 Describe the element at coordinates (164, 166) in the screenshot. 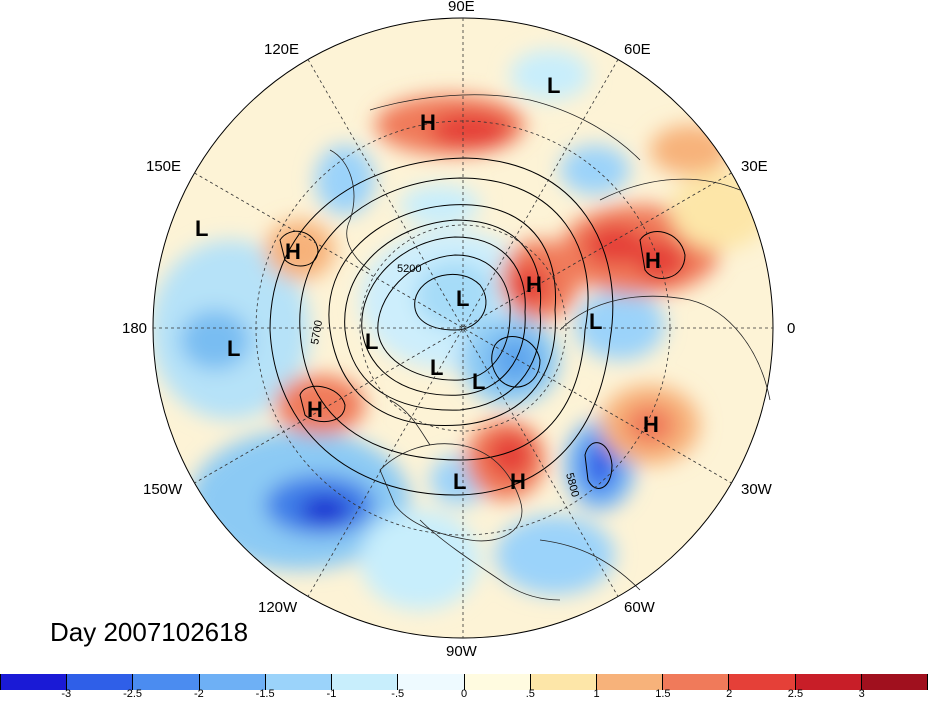

I see `lon-label-150e: 150E` at that location.